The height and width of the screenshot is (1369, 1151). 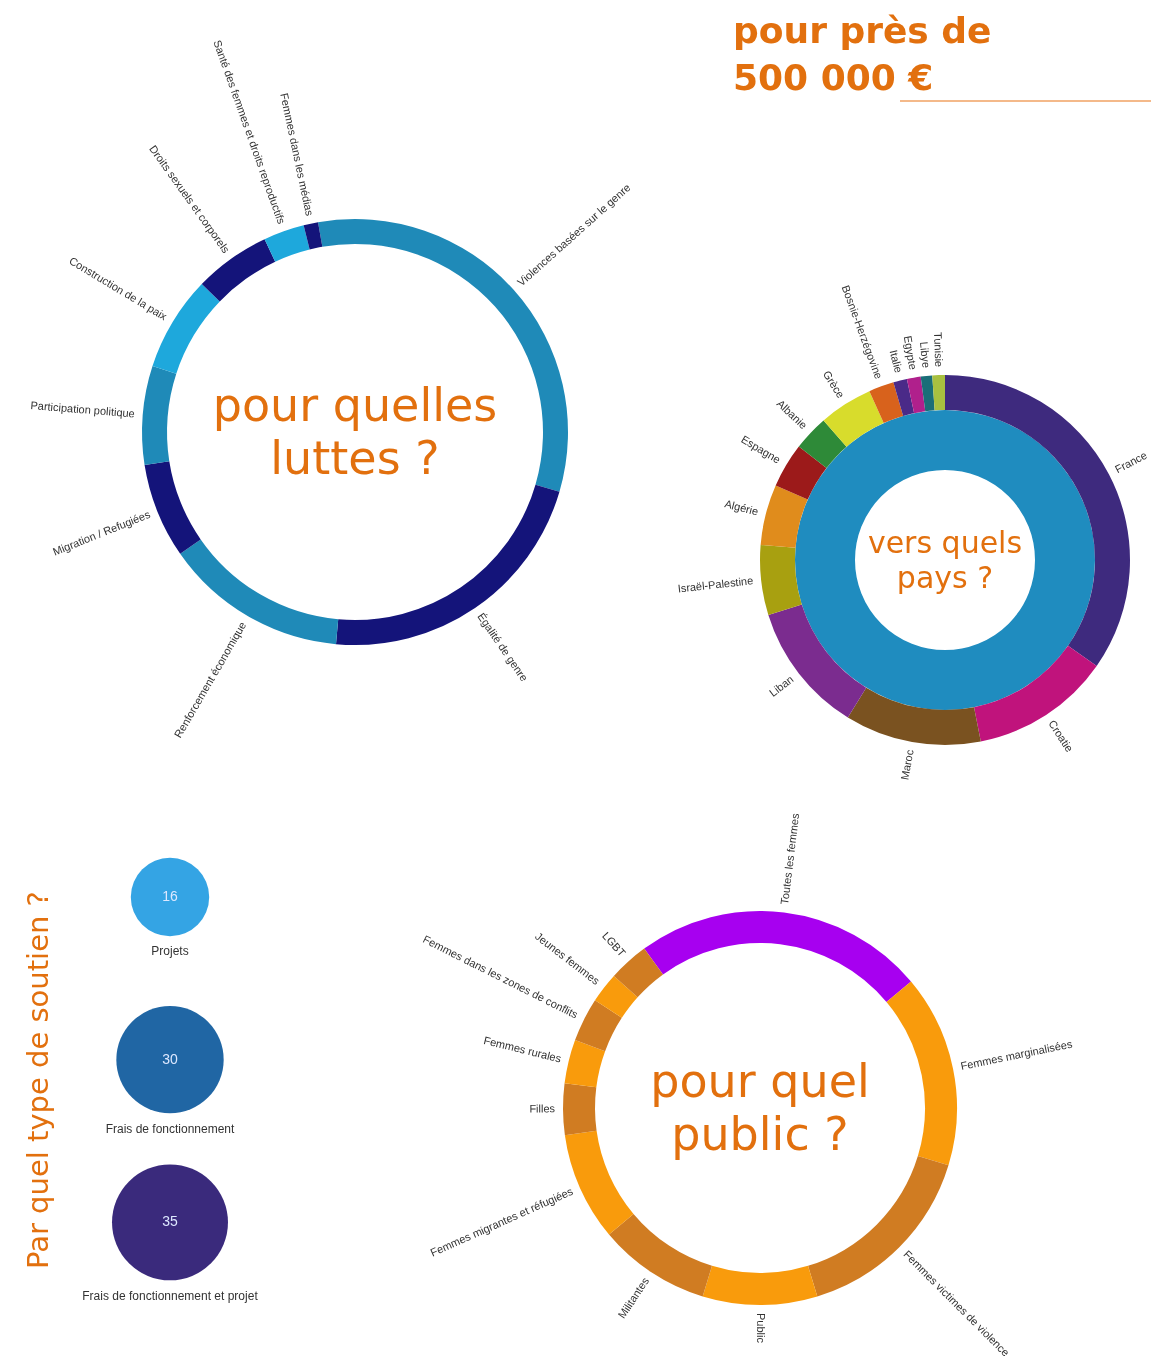 What do you see at coordinates (945, 559) in the screenshot?
I see `text: vers quels pays ?` at bounding box center [945, 559].